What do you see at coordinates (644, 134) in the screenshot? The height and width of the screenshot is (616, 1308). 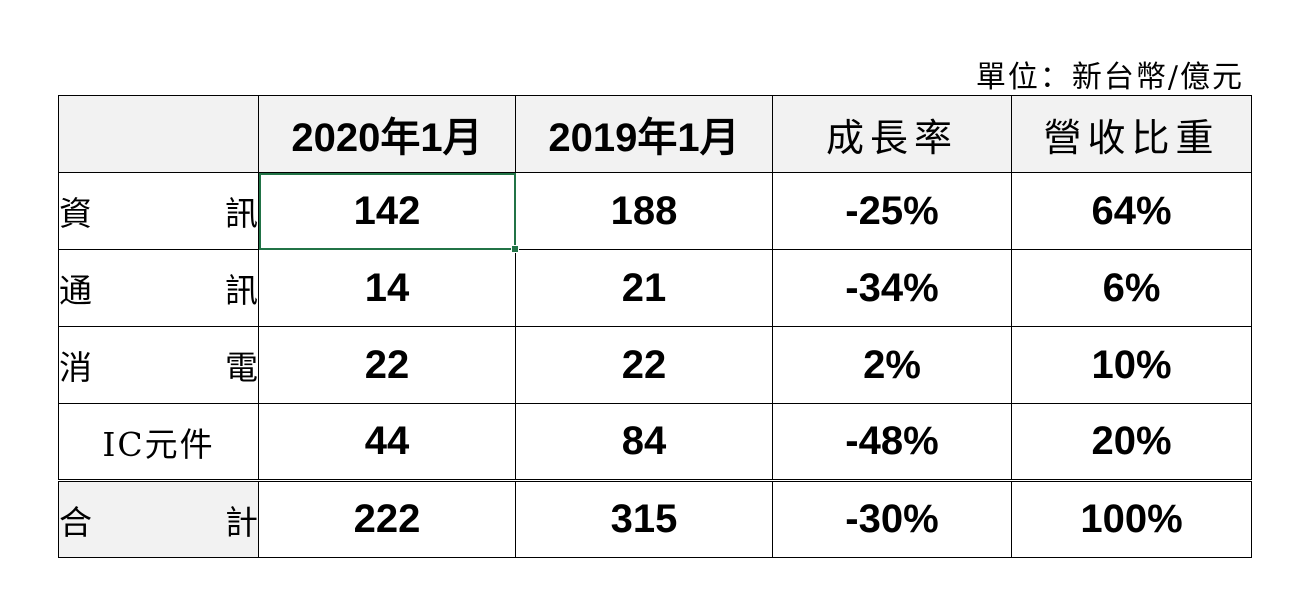 I see `header-2019-jan: 2019年1月` at bounding box center [644, 134].